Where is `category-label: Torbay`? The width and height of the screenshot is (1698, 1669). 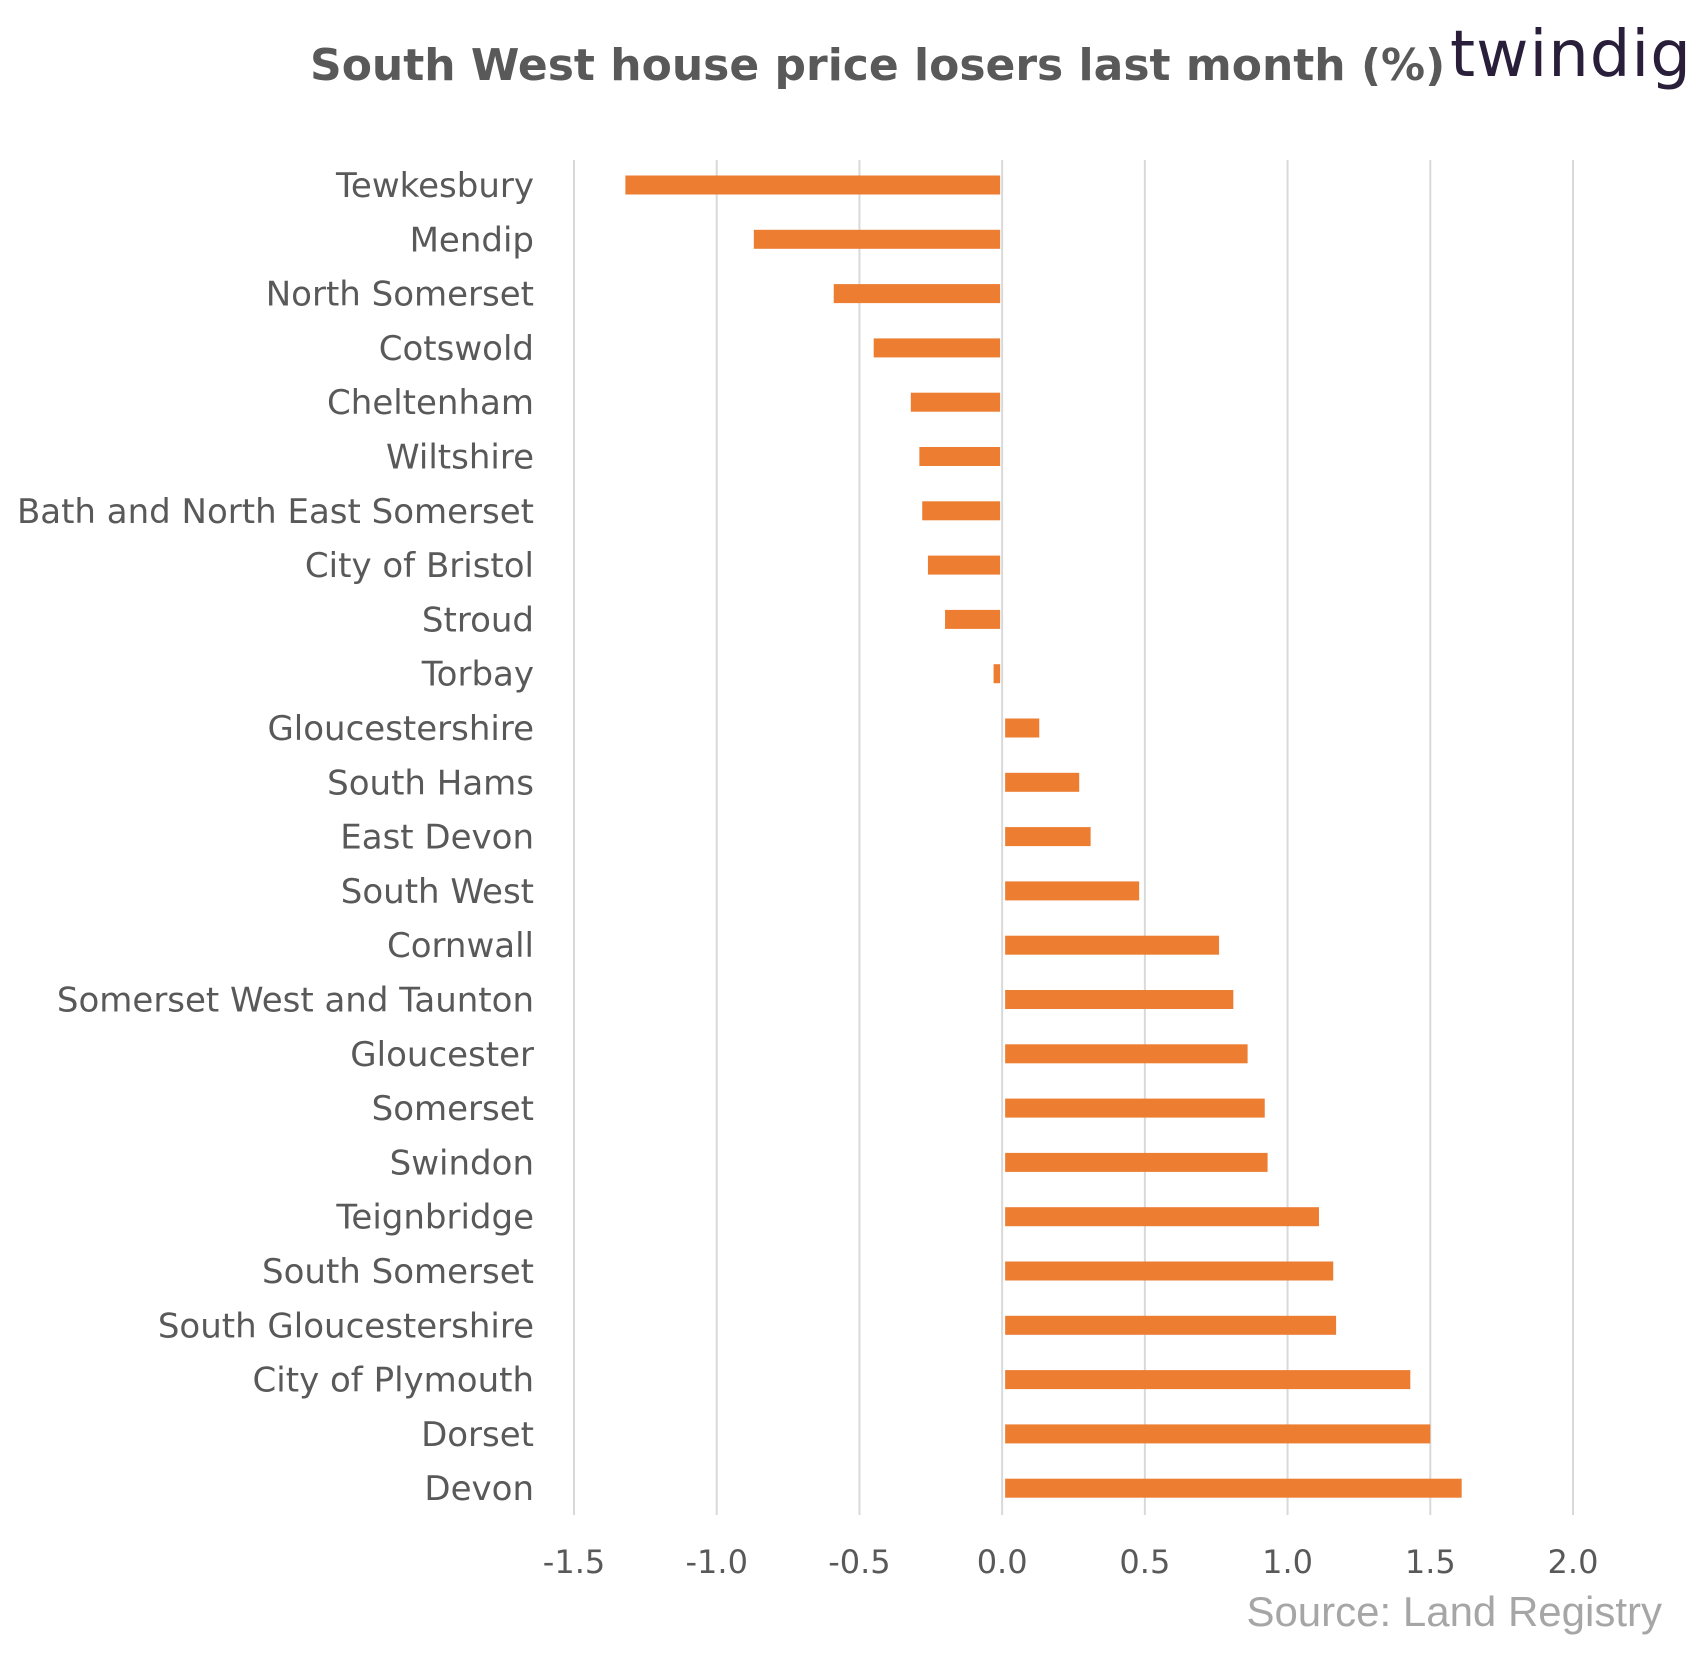 category-label: Torbay is located at coordinates (477, 675).